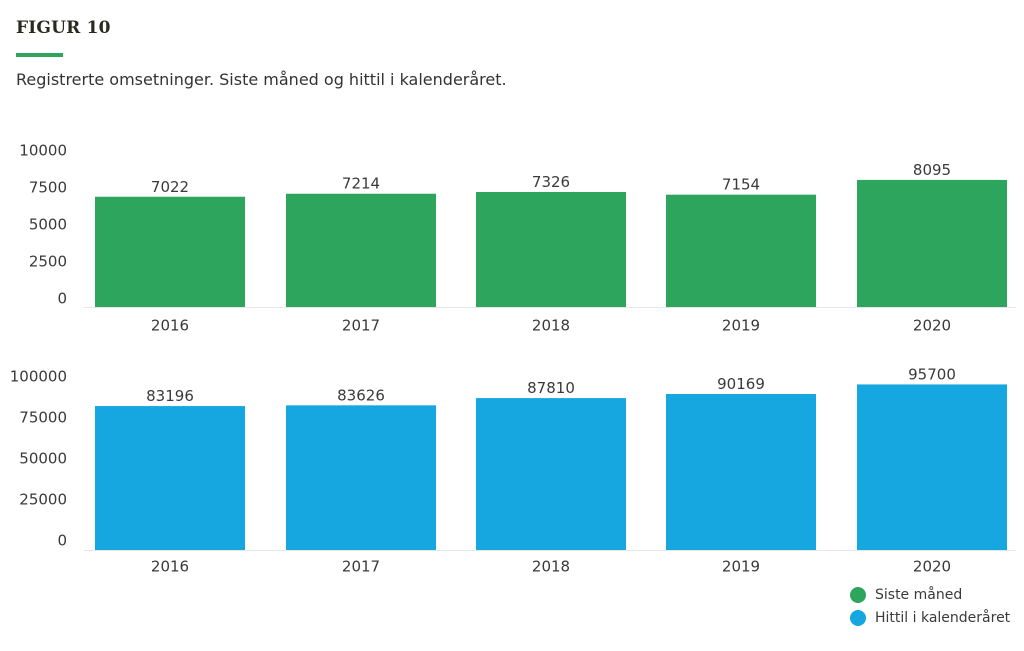 The image size is (1024, 651). I want to click on data-label: 8095, so click(932, 170).